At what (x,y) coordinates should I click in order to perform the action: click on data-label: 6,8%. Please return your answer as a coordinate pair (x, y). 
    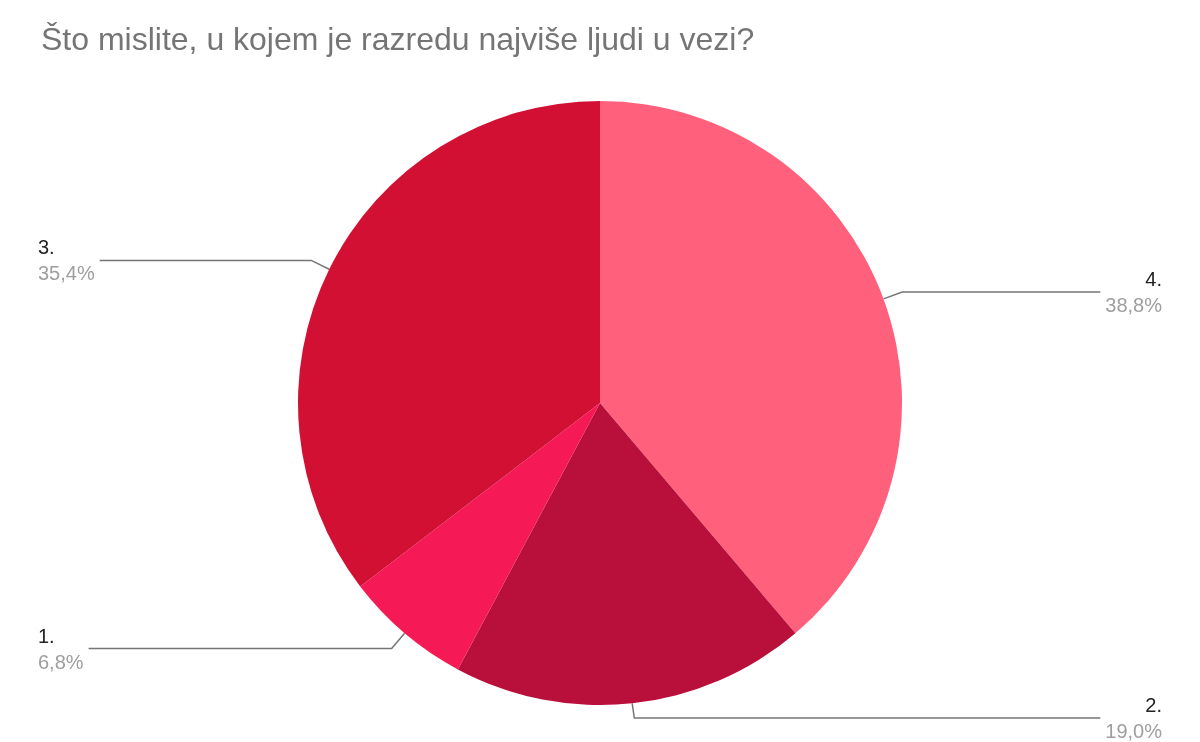
    Looking at the image, I should click on (61, 661).